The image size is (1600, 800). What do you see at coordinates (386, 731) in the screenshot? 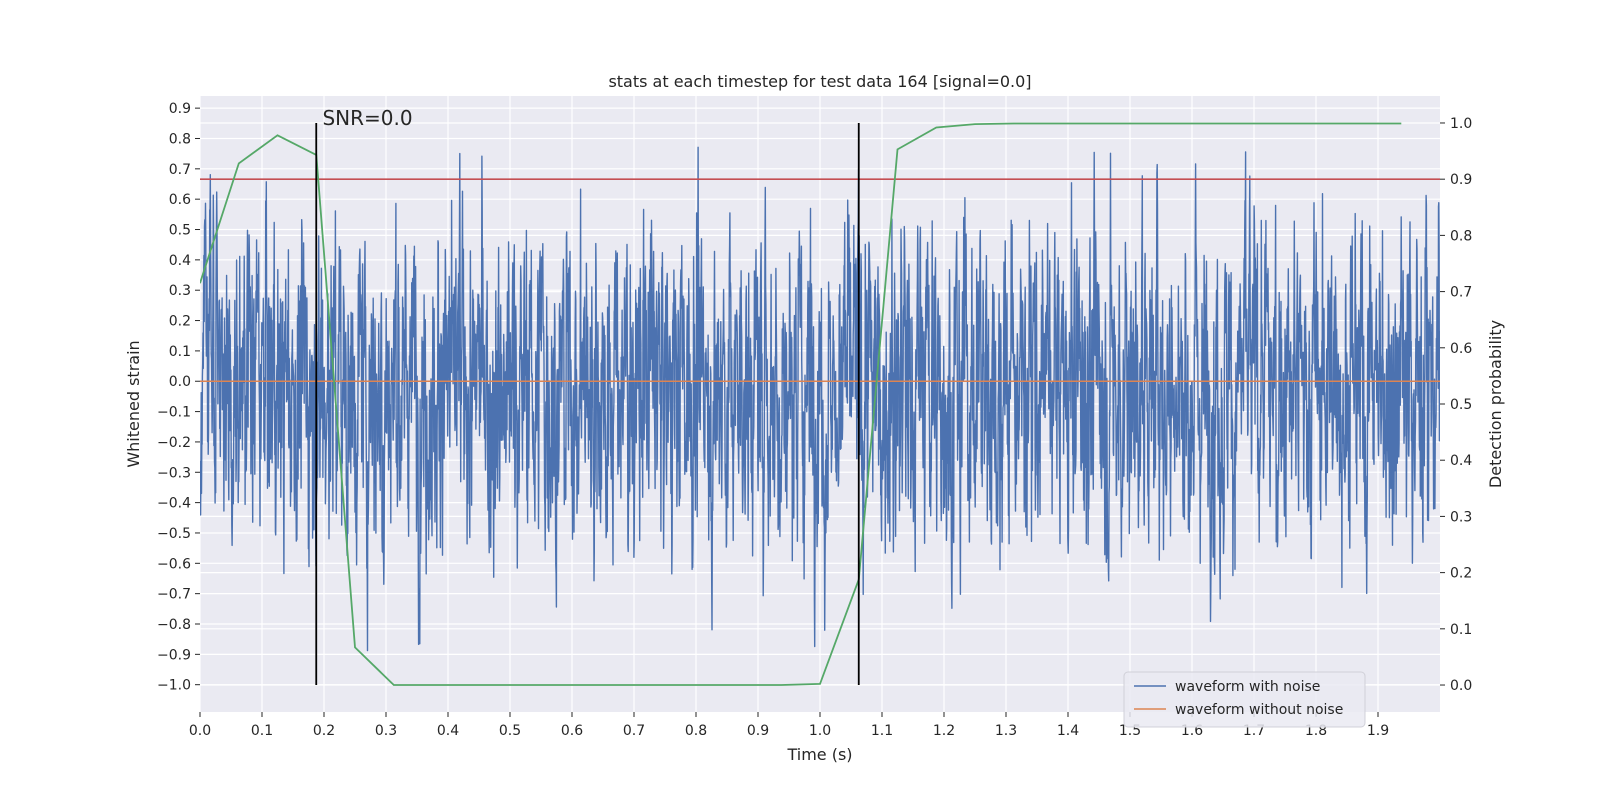
I see `x-tick-label: 0.3` at bounding box center [386, 731].